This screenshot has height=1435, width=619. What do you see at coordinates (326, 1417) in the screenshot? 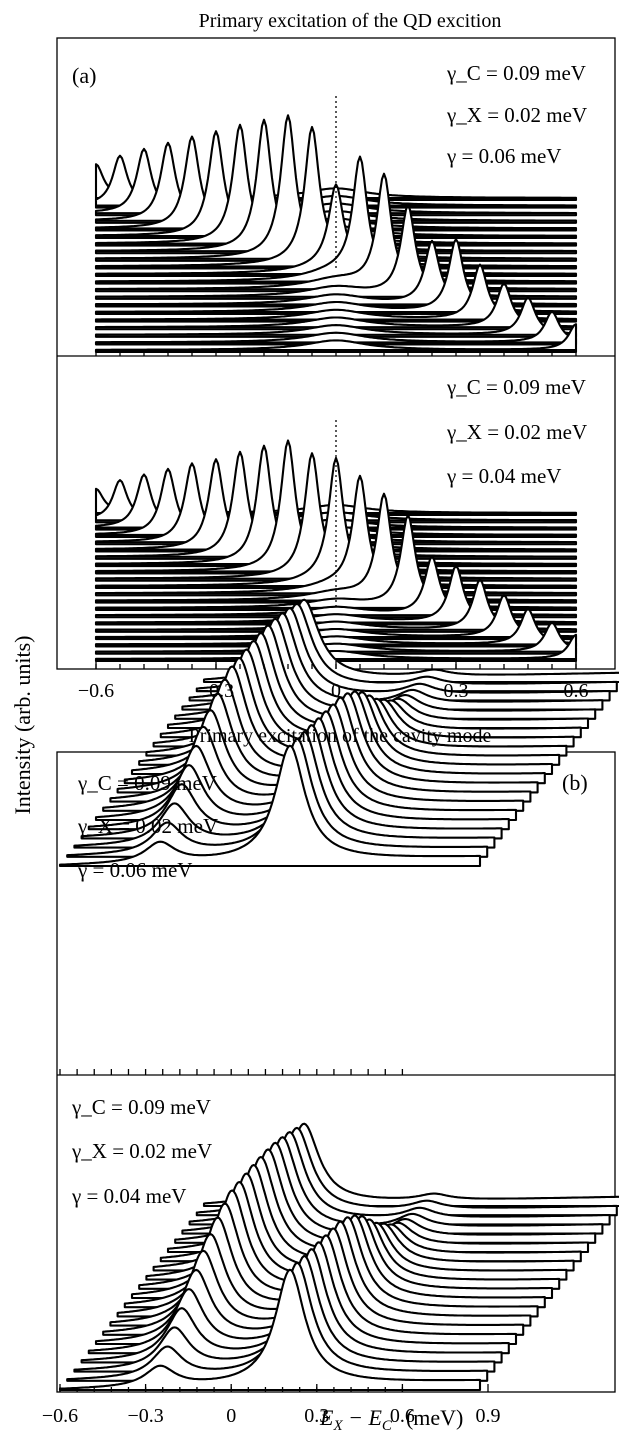
I see `x-axis-label-e: E` at bounding box center [326, 1417].